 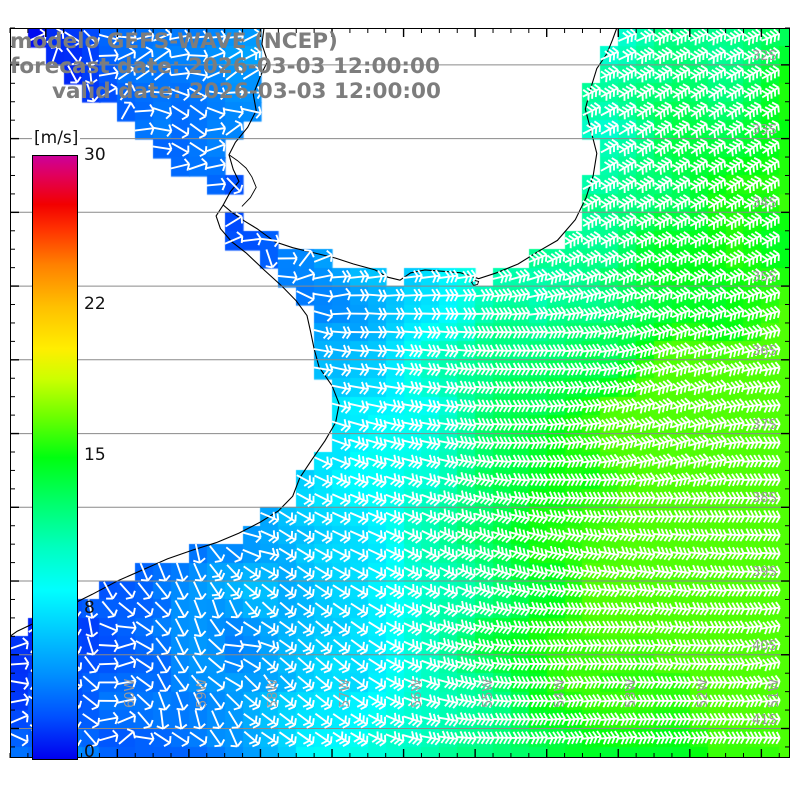 I want to click on lon-label-58w: 58W, so click(x=274, y=693).